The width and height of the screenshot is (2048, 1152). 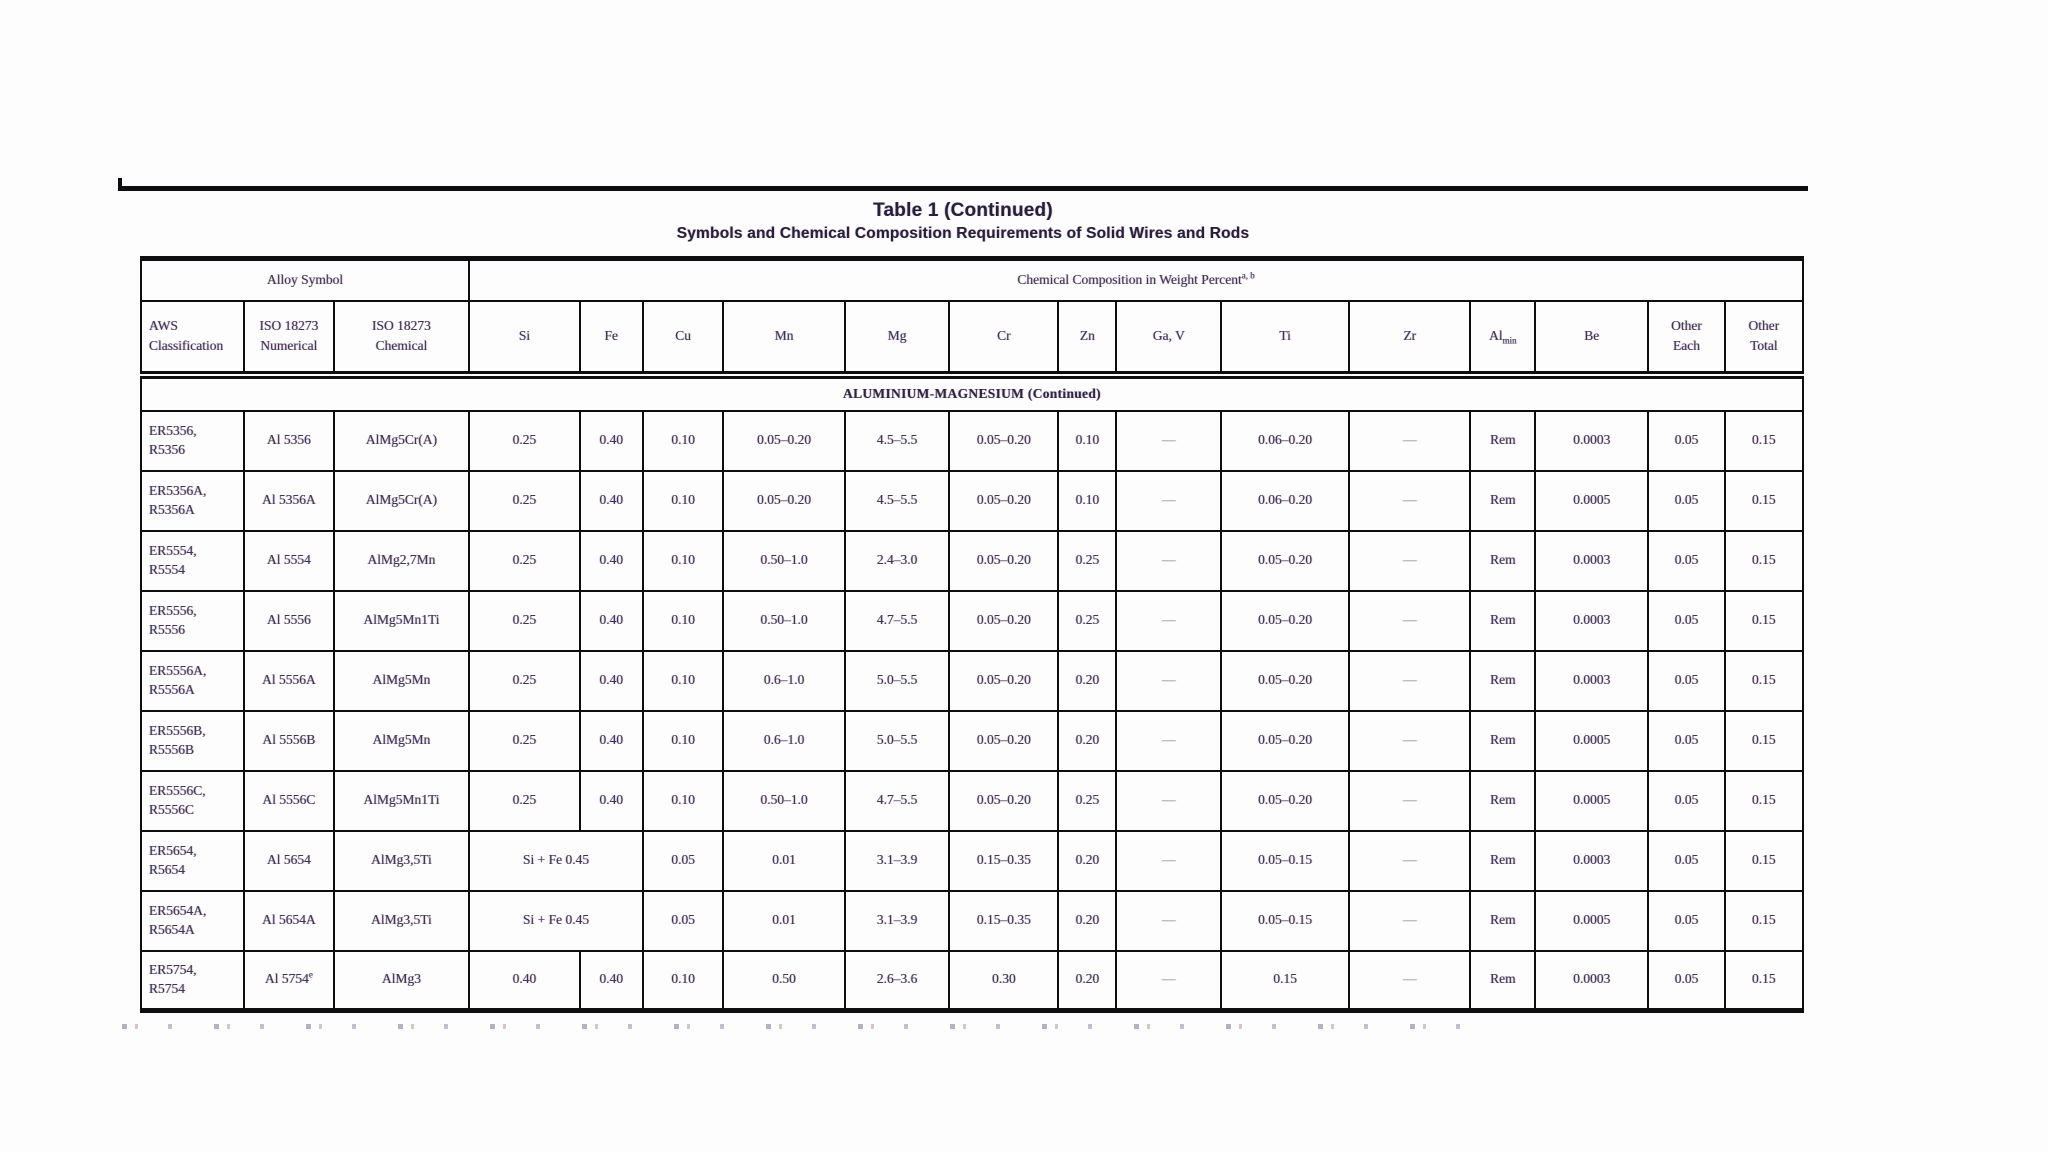 What do you see at coordinates (192, 800) in the screenshot?
I see `cell-aws: ER5556C, R5556C` at bounding box center [192, 800].